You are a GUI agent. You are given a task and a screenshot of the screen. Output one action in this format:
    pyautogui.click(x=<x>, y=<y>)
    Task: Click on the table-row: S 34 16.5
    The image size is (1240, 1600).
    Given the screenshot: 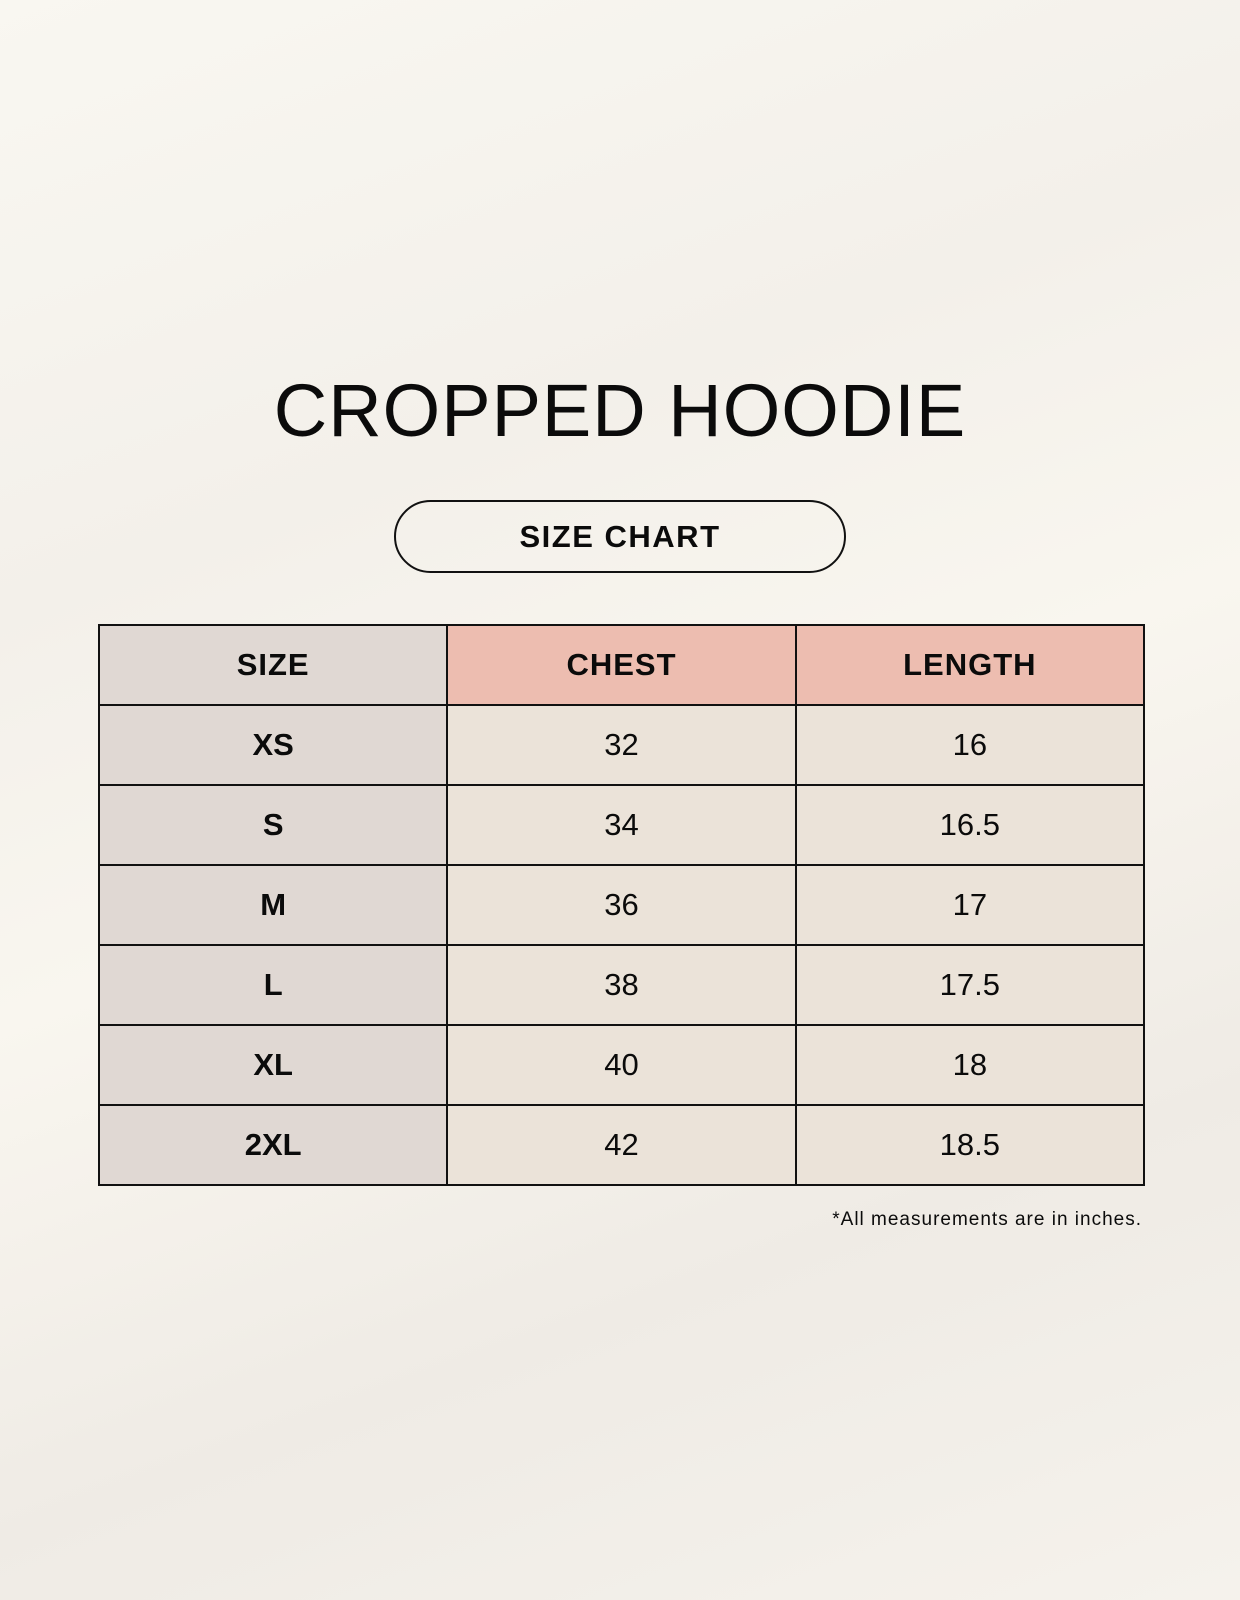 What is the action you would take?
    pyautogui.click(x=621, y=825)
    